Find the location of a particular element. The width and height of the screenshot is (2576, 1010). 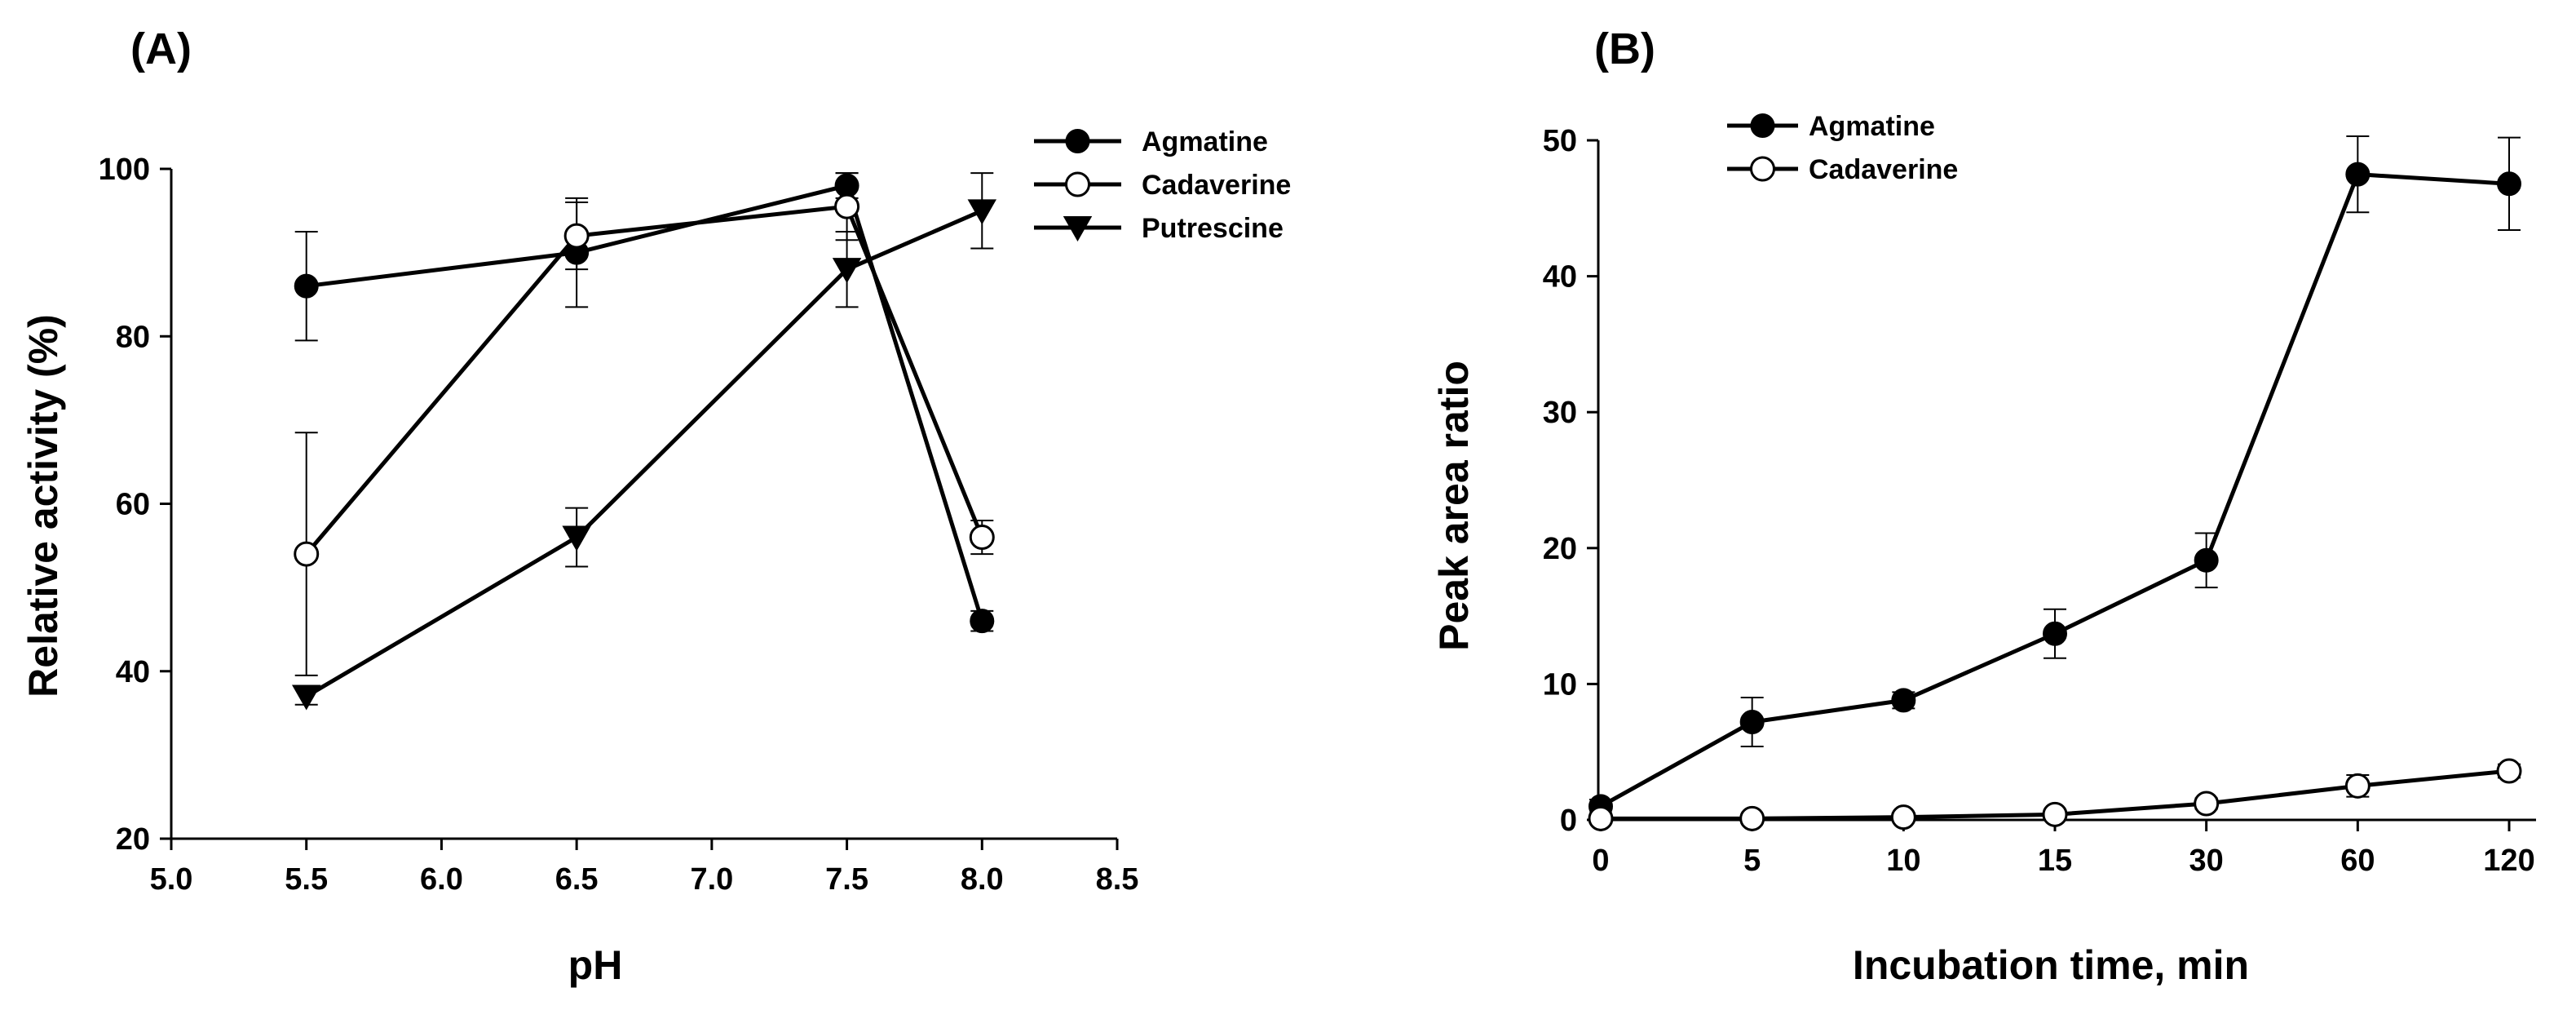

chart-b-x-tick-label: 5 is located at coordinates (1752, 861).